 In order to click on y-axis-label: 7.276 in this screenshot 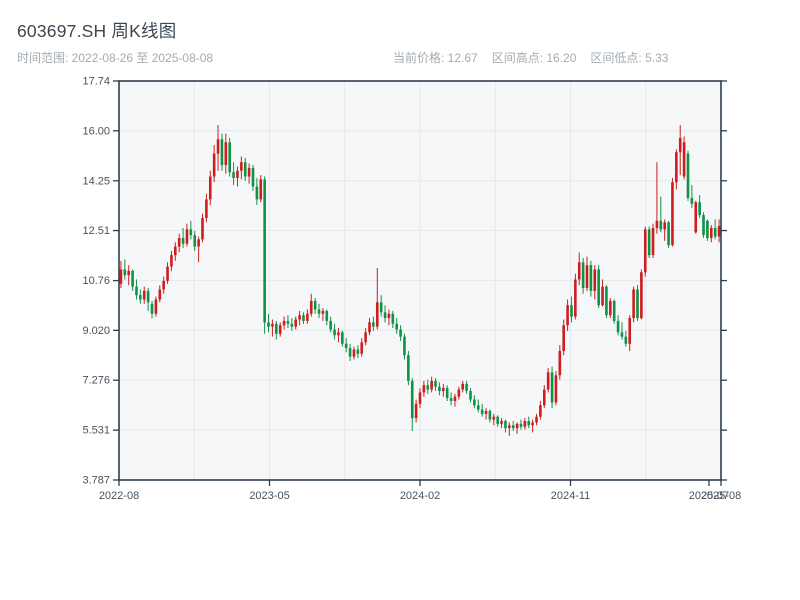, I will do `click(96, 381)`.